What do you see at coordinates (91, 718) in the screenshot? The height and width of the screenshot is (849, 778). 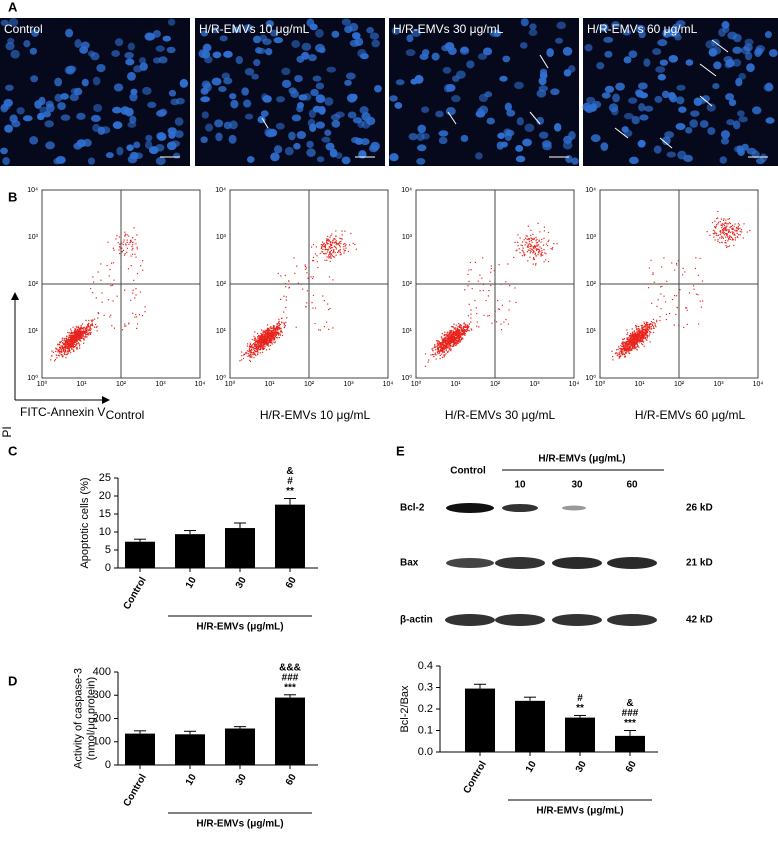 I see `y-axis-title: (nmol/μg protein)` at bounding box center [91, 718].